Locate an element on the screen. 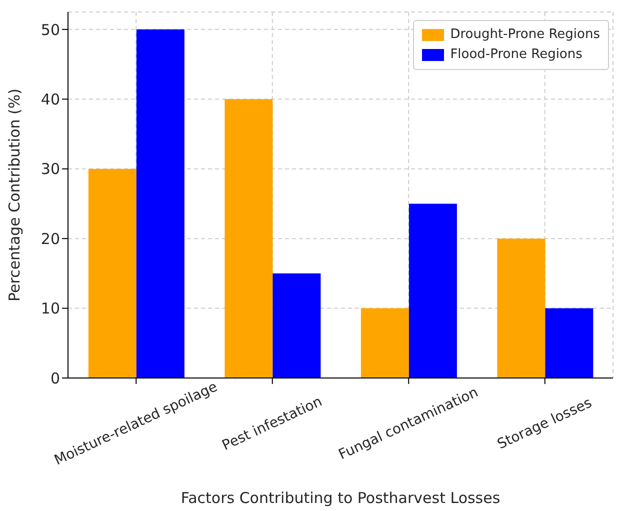 This screenshot has height=511, width=621. y-tick-label: 0 is located at coordinates (55, 378).